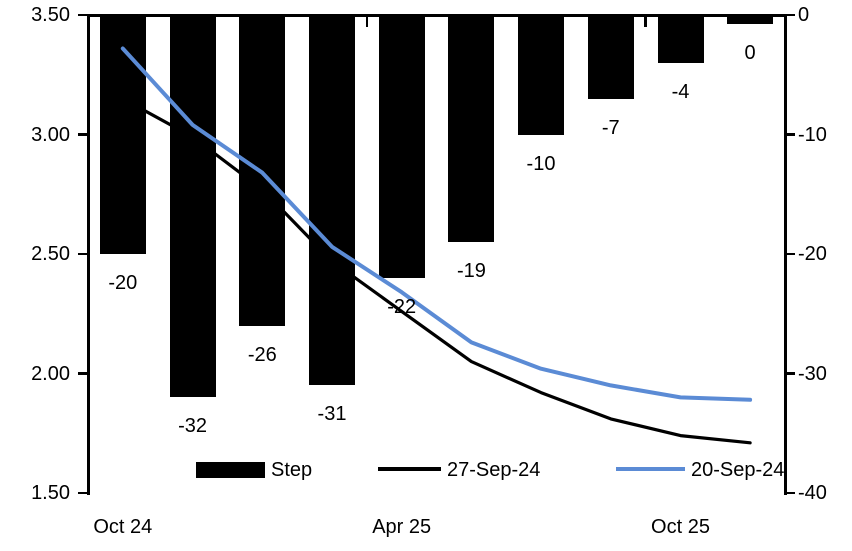  I want to click on bar-data-label: -10, so click(541, 163).